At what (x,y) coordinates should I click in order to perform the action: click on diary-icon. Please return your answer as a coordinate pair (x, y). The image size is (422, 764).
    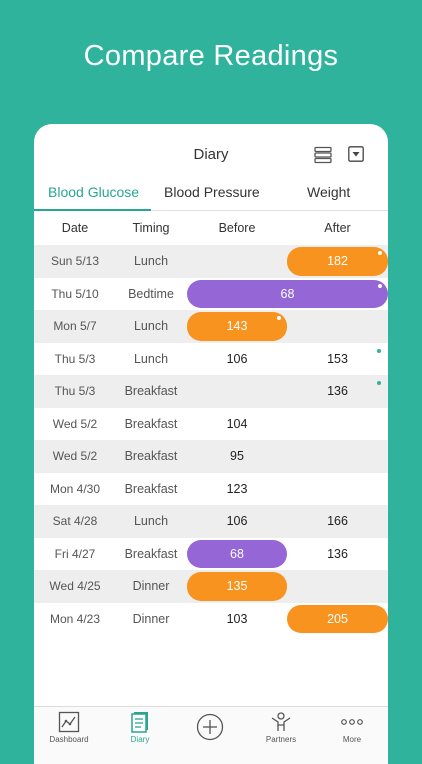
    Looking at the image, I should click on (139, 722).